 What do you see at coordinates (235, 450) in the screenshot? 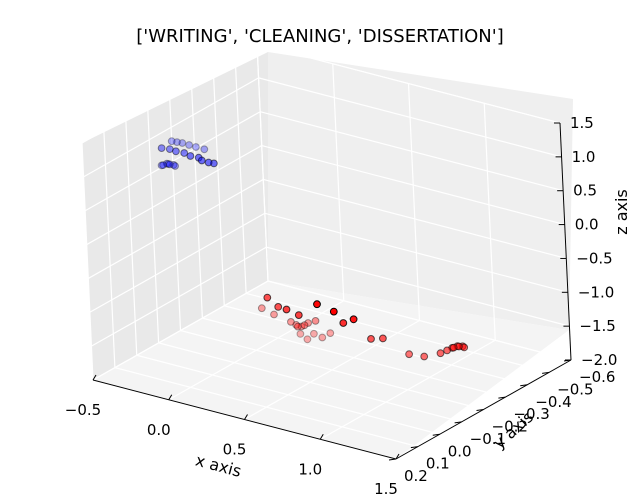
I see `x-tick-label: 0.5` at bounding box center [235, 450].